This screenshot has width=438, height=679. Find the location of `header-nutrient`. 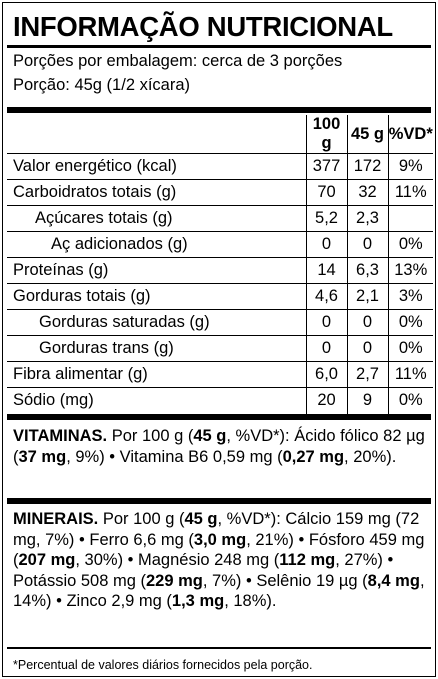

header-nutrient is located at coordinates (156, 134).